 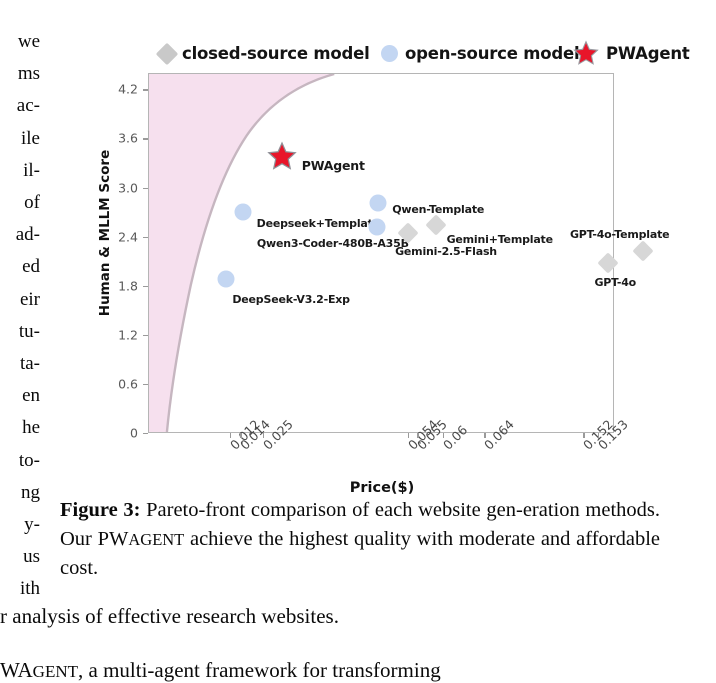 What do you see at coordinates (31, 428) in the screenshot?
I see `text-fragment: he` at bounding box center [31, 428].